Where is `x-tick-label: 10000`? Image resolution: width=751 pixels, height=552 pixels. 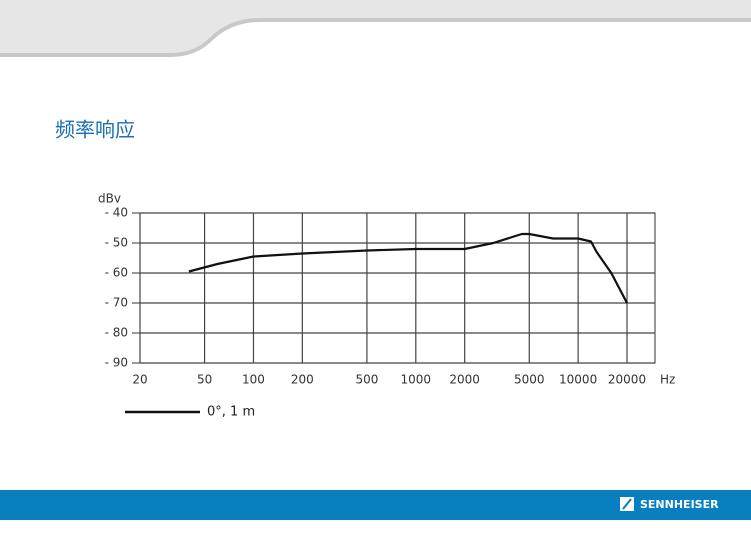 x-tick-label: 10000 is located at coordinates (578, 380).